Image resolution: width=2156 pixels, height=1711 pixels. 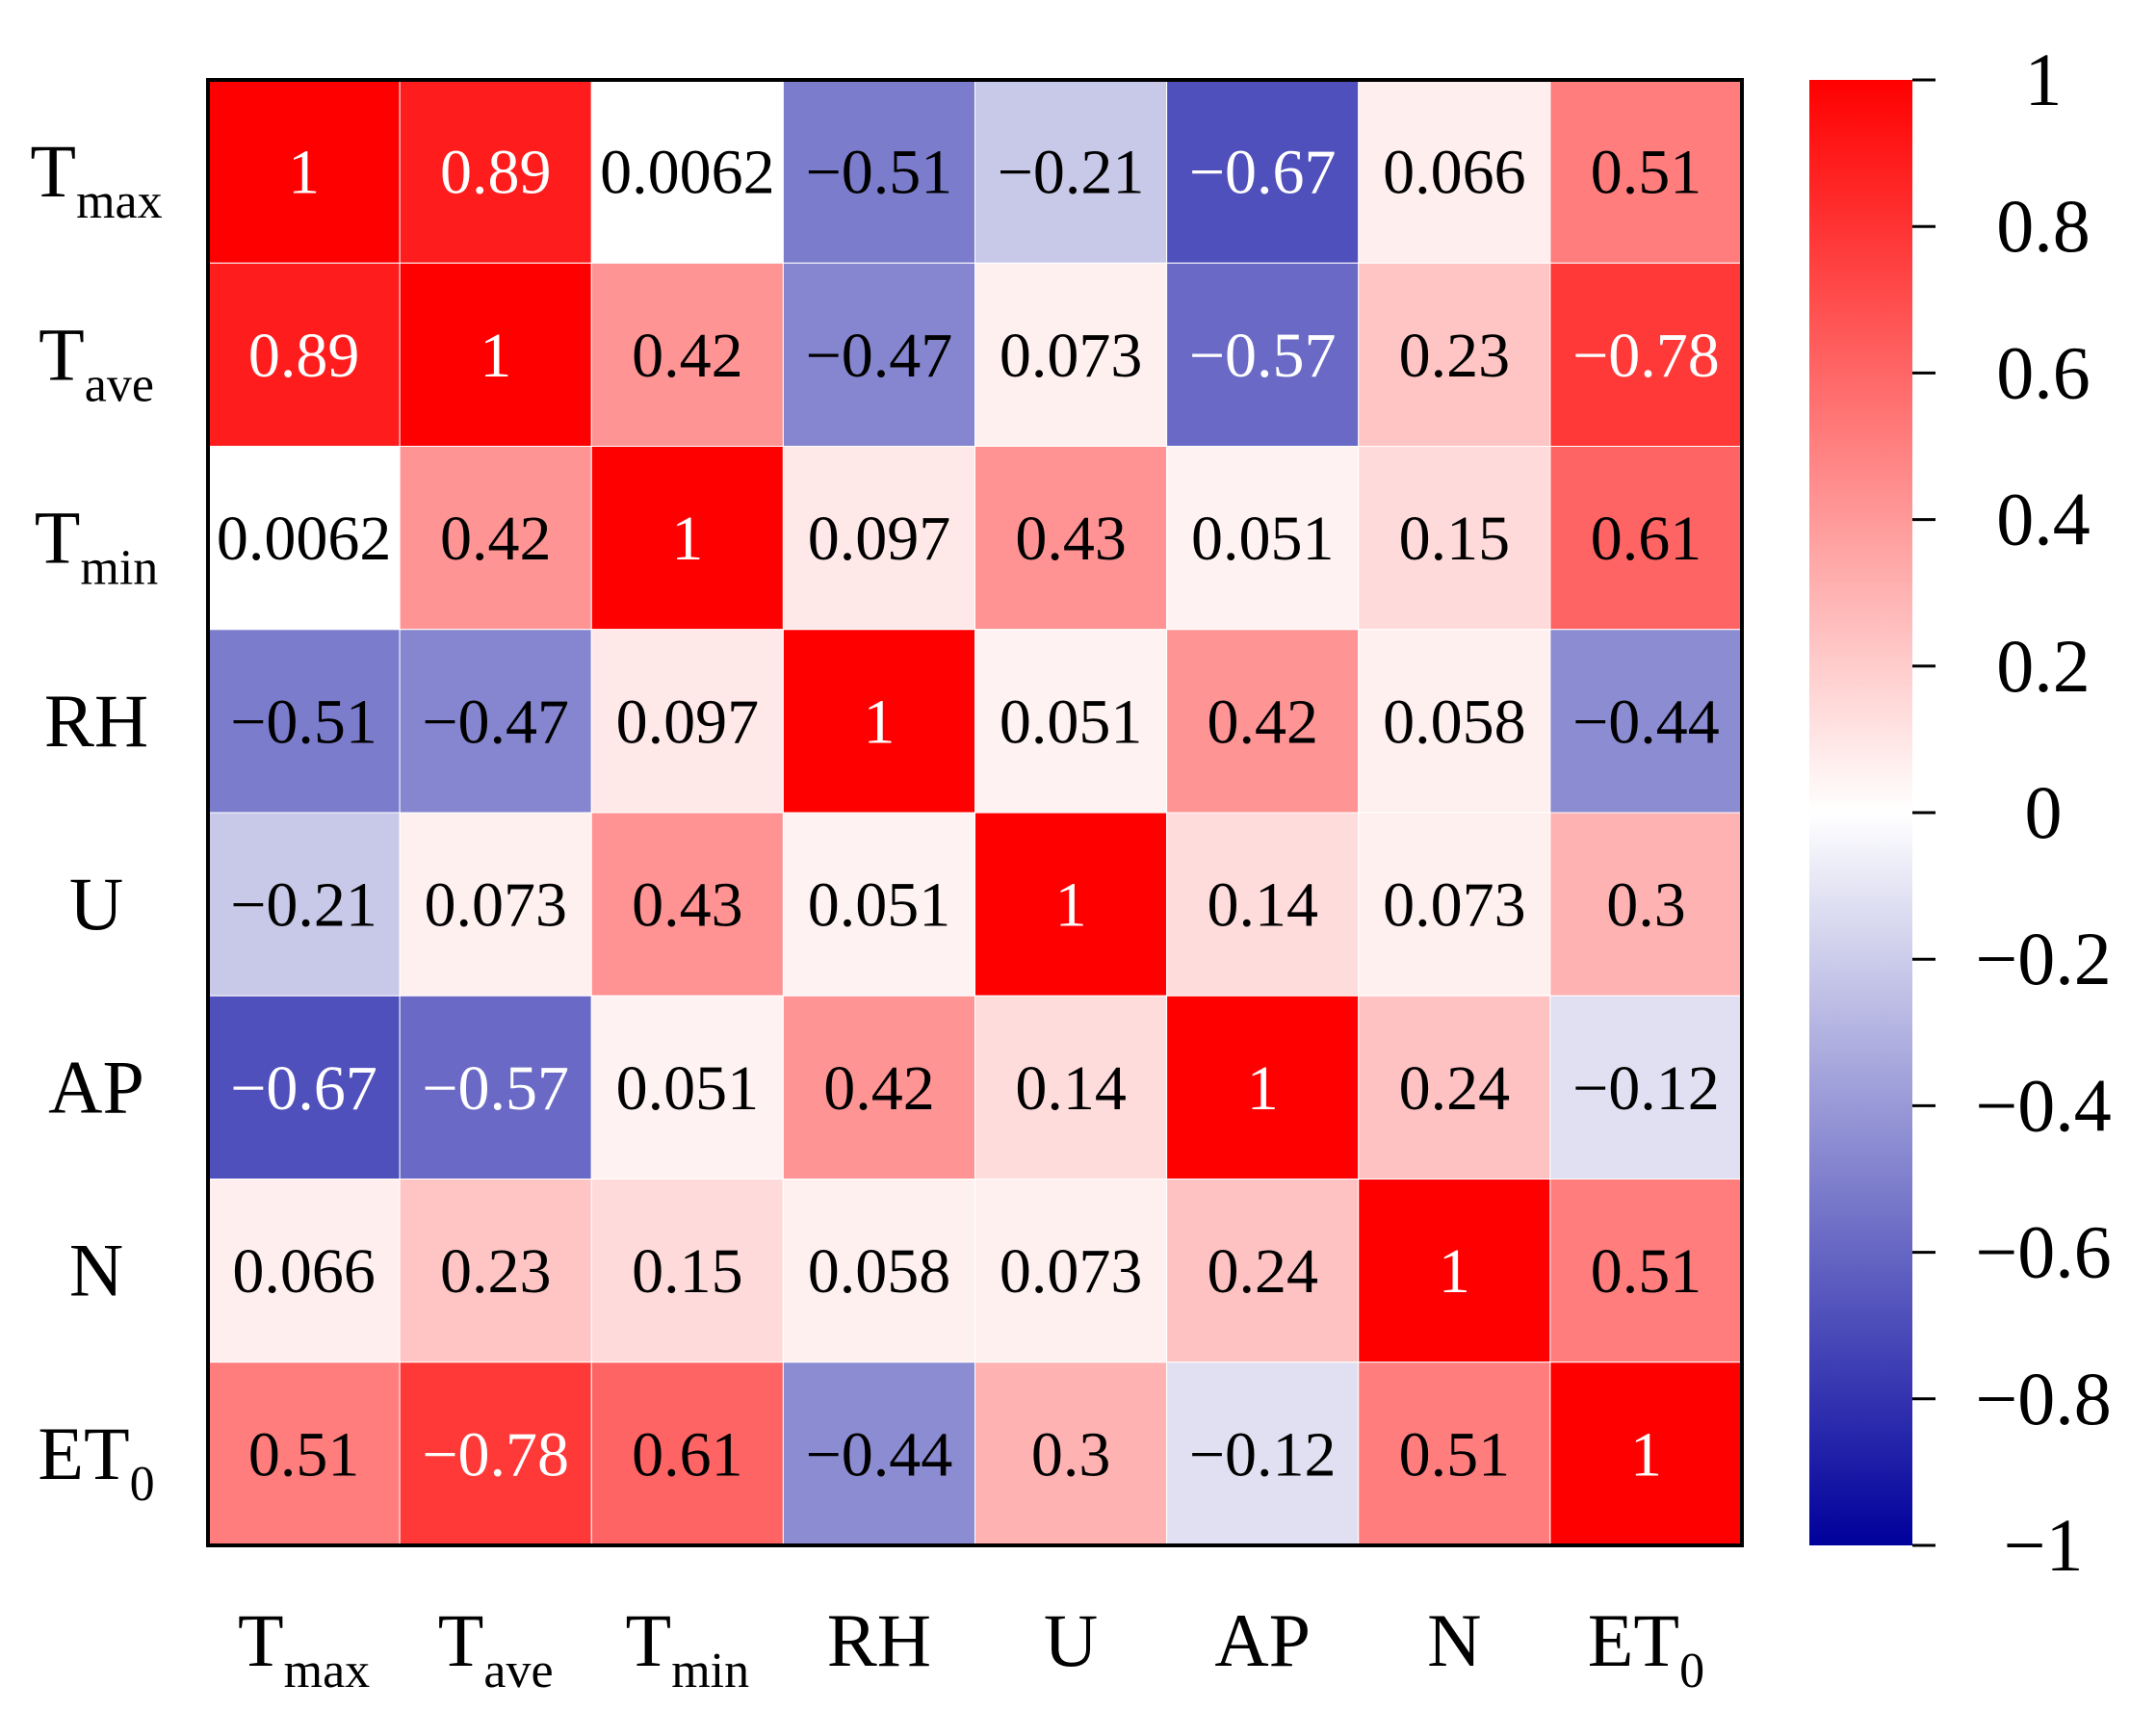 What do you see at coordinates (1454, 1640) in the screenshot?
I see `x-axis-label: N` at bounding box center [1454, 1640].